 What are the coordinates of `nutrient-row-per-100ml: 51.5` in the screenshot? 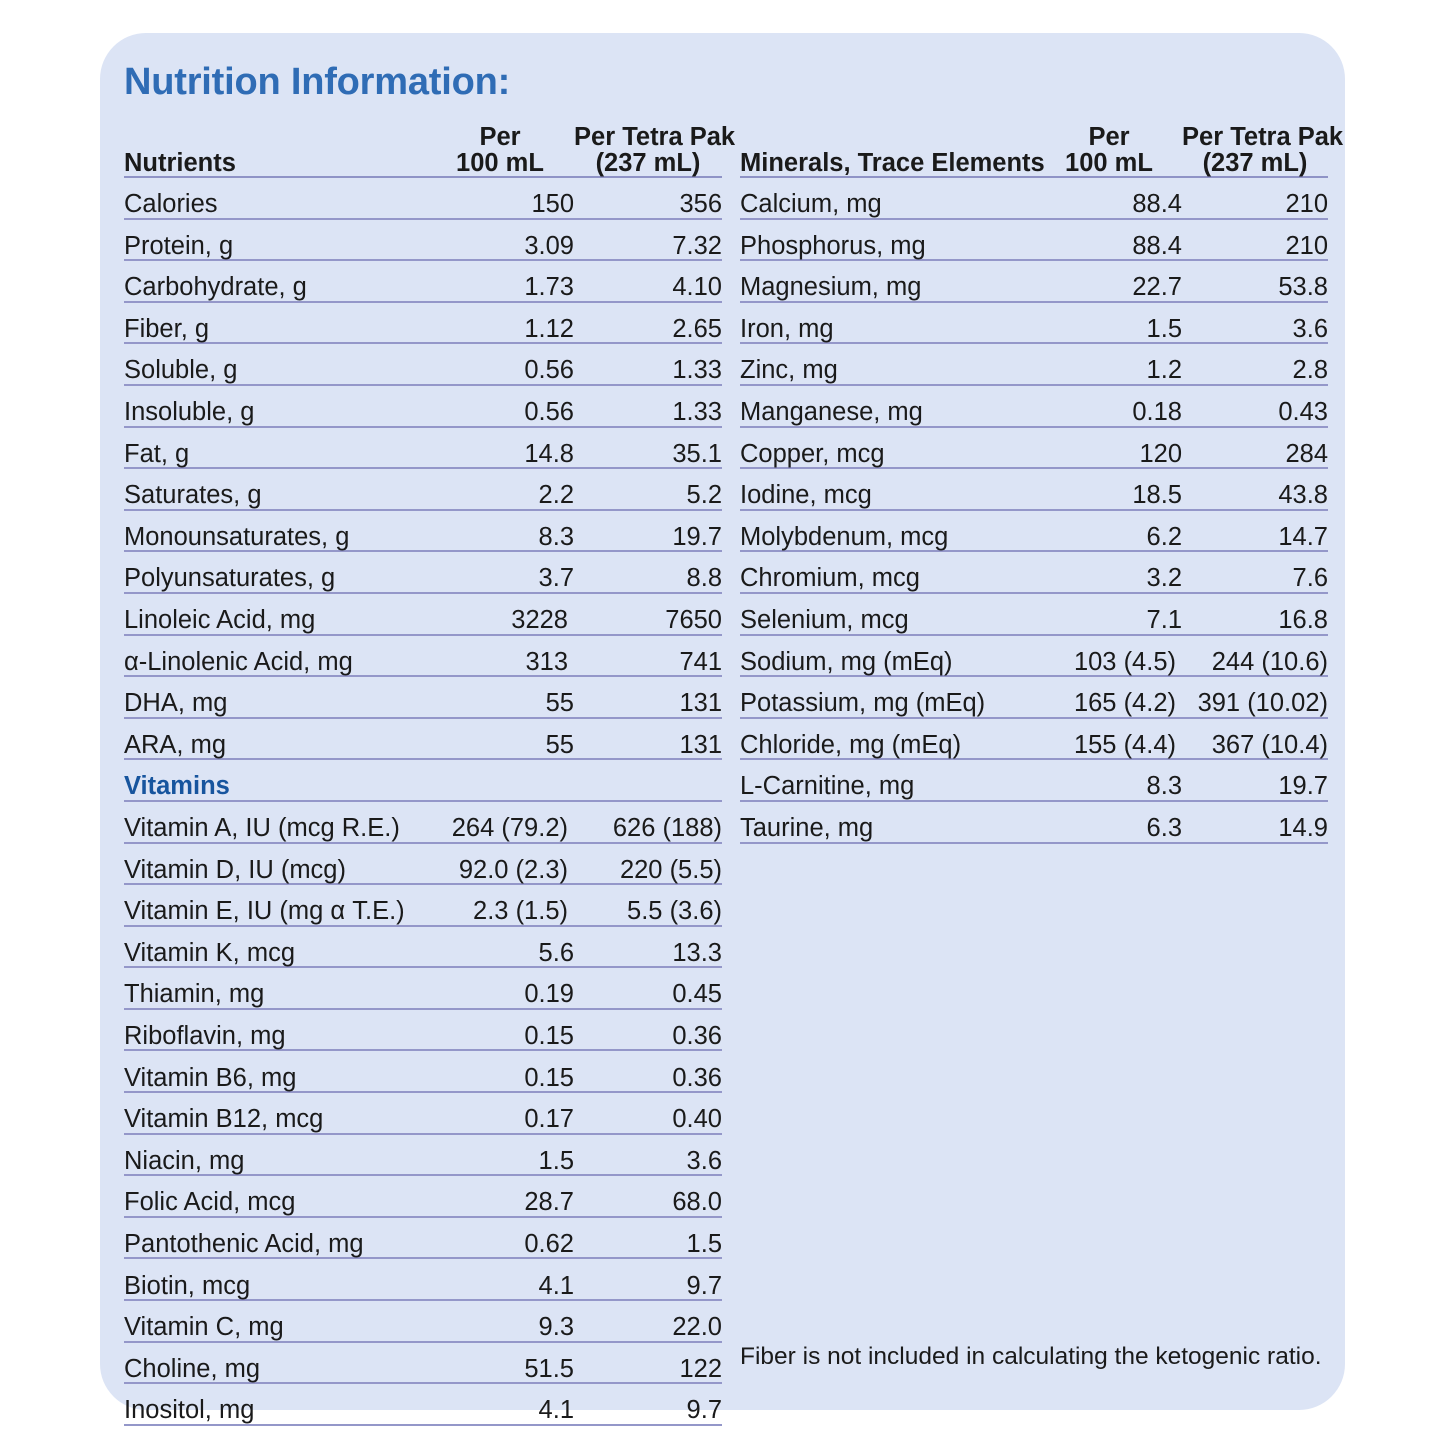 It's located at (500, 1363).